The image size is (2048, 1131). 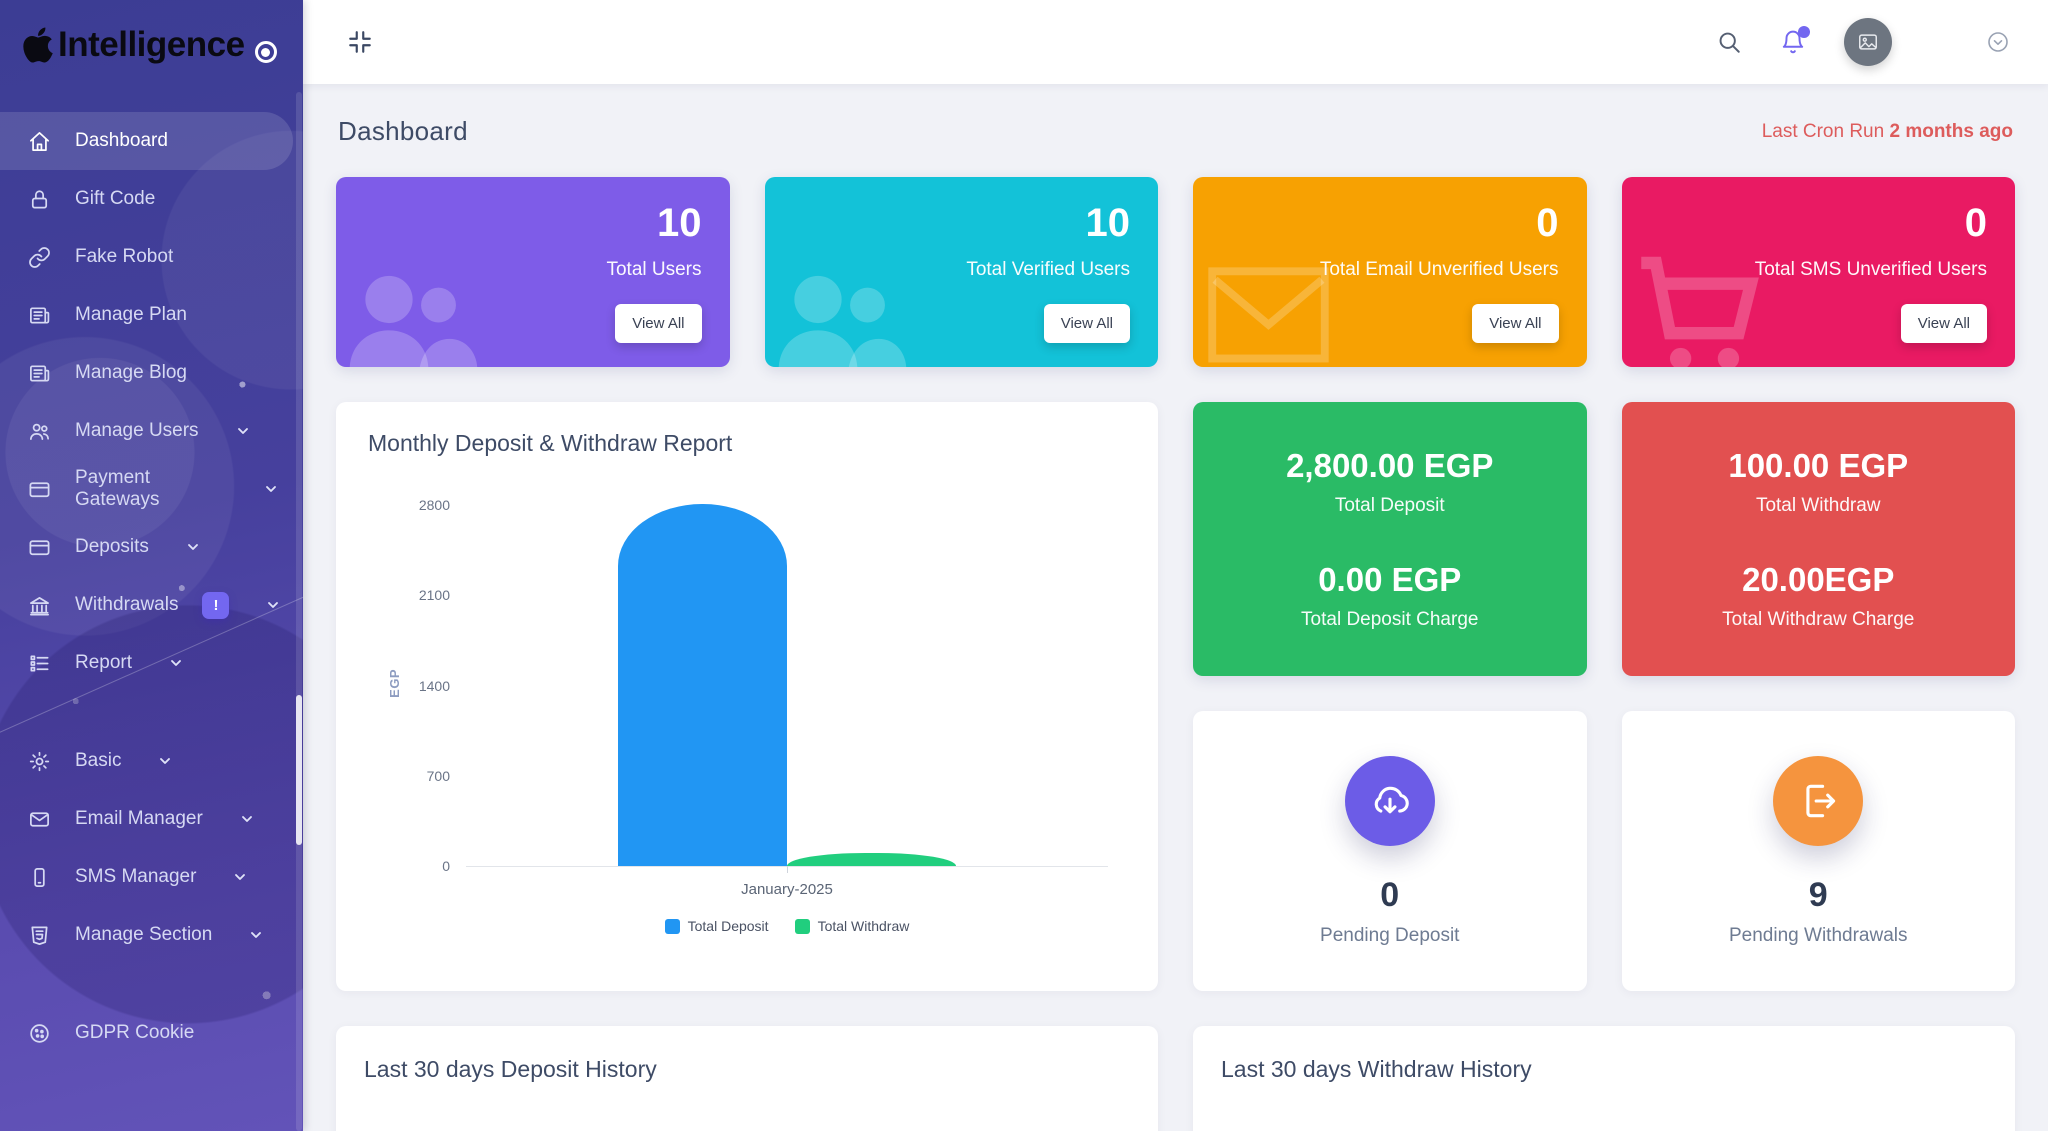 What do you see at coordinates (151, 819) in the screenshot?
I see `sidebar-item-email-manager: Email Manager` at bounding box center [151, 819].